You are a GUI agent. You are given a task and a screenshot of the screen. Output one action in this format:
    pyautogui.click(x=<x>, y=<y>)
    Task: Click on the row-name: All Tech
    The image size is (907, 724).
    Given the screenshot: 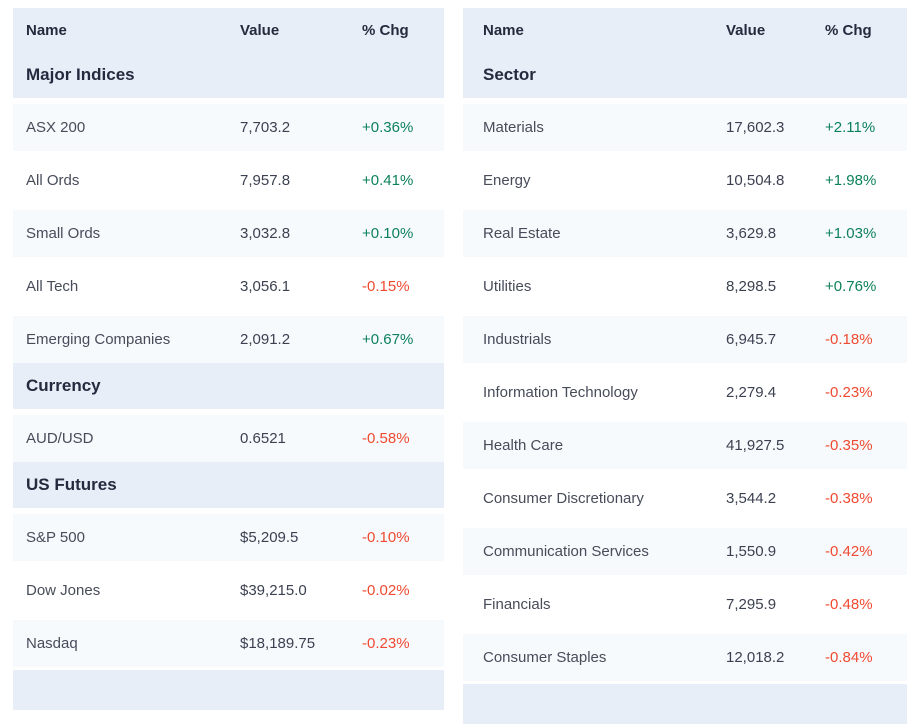 What is the action you would take?
    pyautogui.click(x=126, y=286)
    